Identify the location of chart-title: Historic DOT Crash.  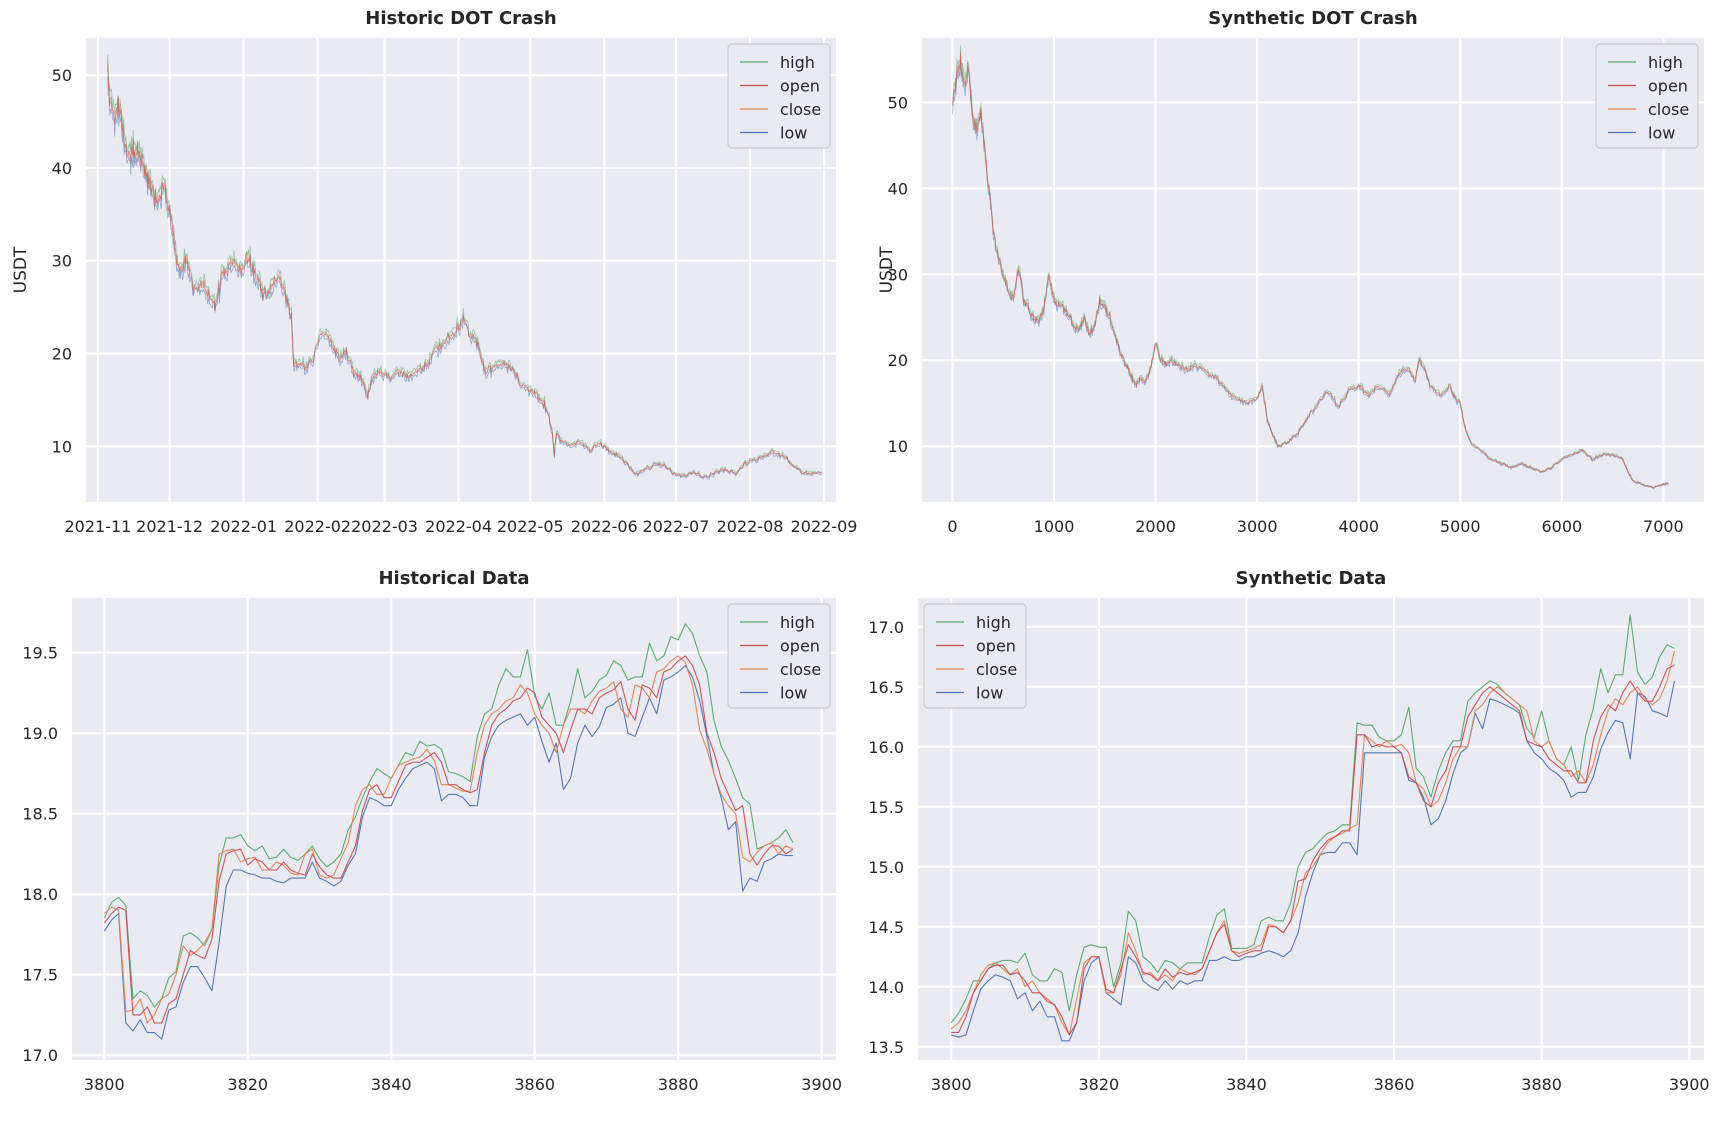
(460, 18).